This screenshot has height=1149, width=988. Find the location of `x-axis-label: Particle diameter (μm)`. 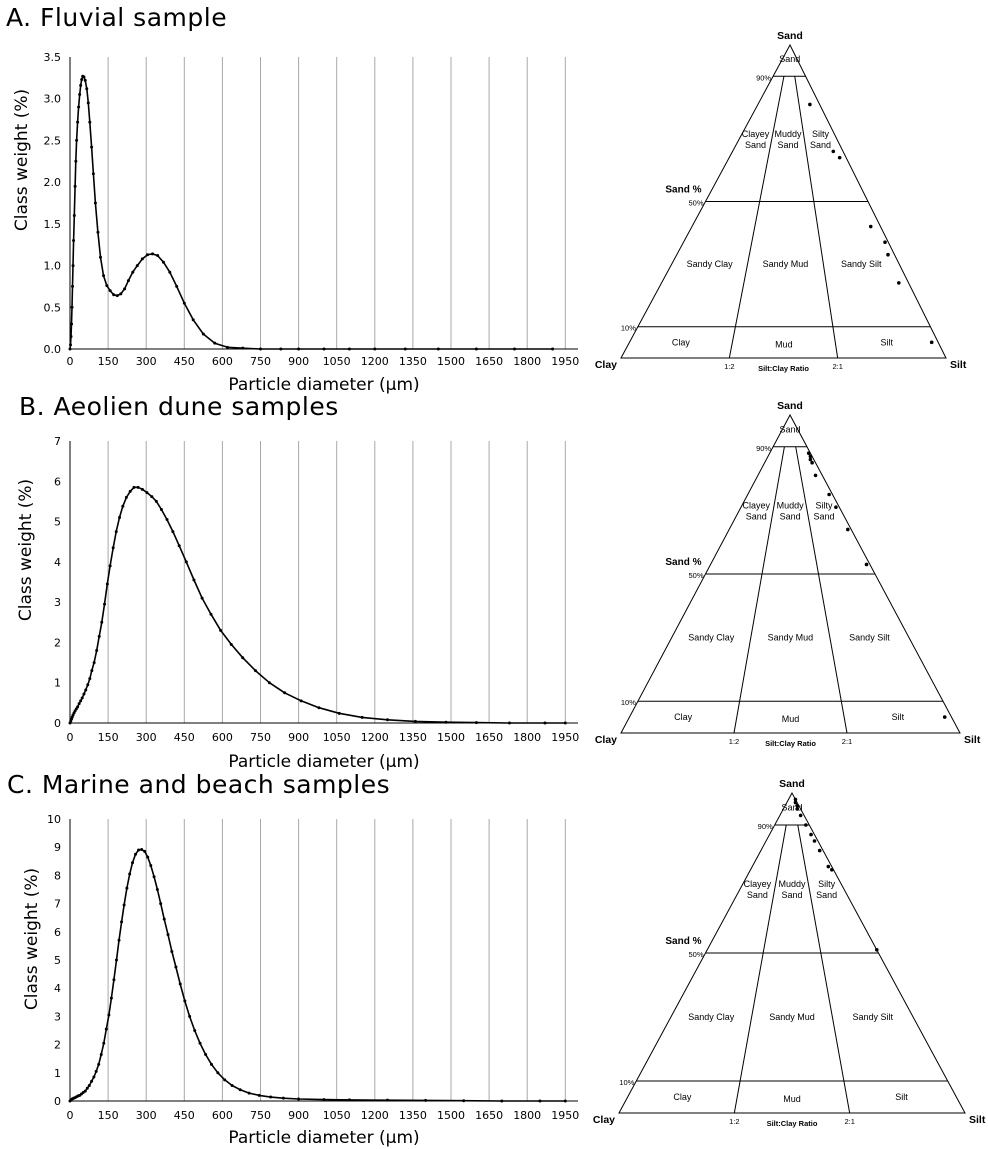

x-axis-label: Particle diameter (μm) is located at coordinates (323, 385).